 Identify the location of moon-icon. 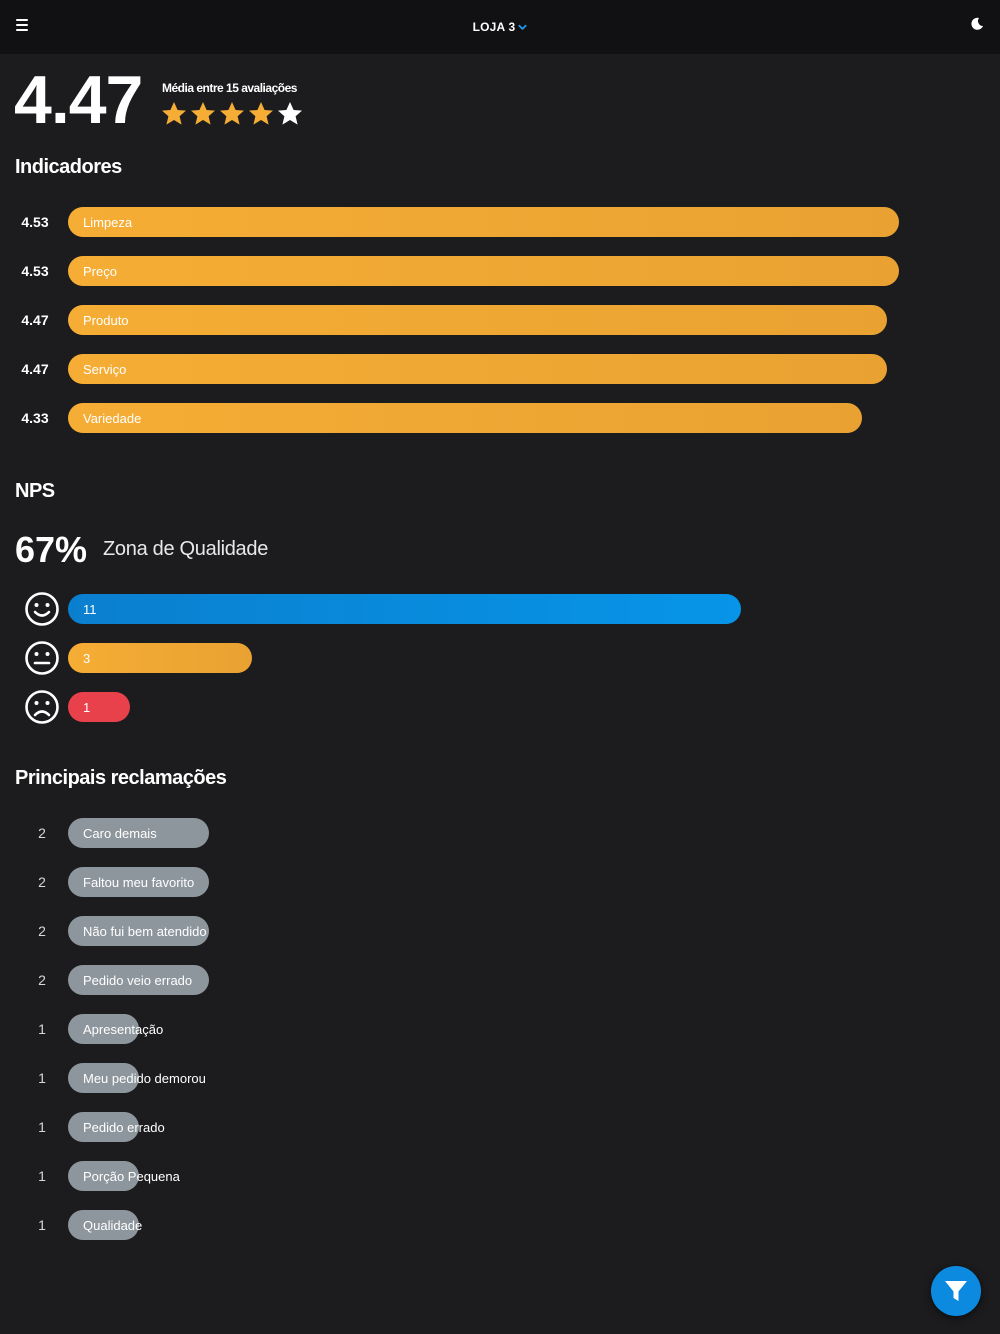
(977, 24).